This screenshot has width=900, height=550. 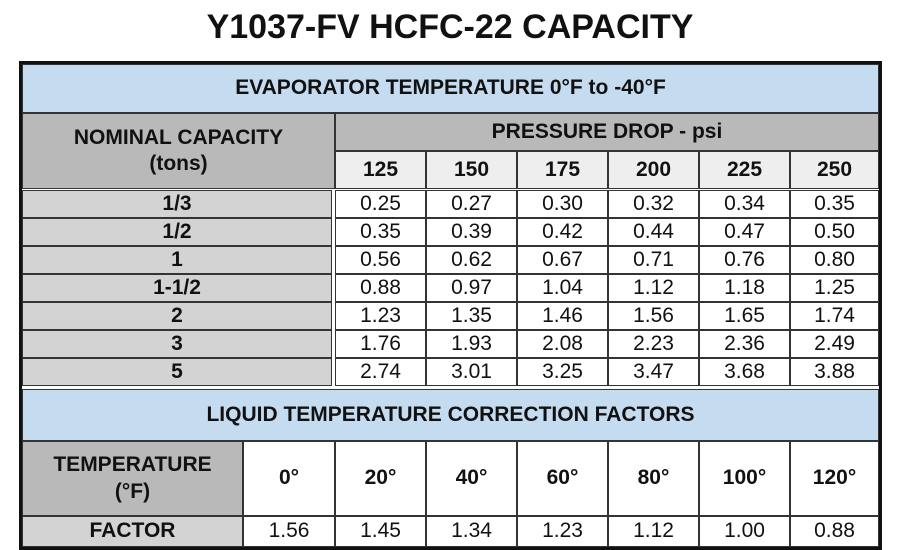 What do you see at coordinates (380, 260) in the screenshot?
I see `value-cell: 0.56` at bounding box center [380, 260].